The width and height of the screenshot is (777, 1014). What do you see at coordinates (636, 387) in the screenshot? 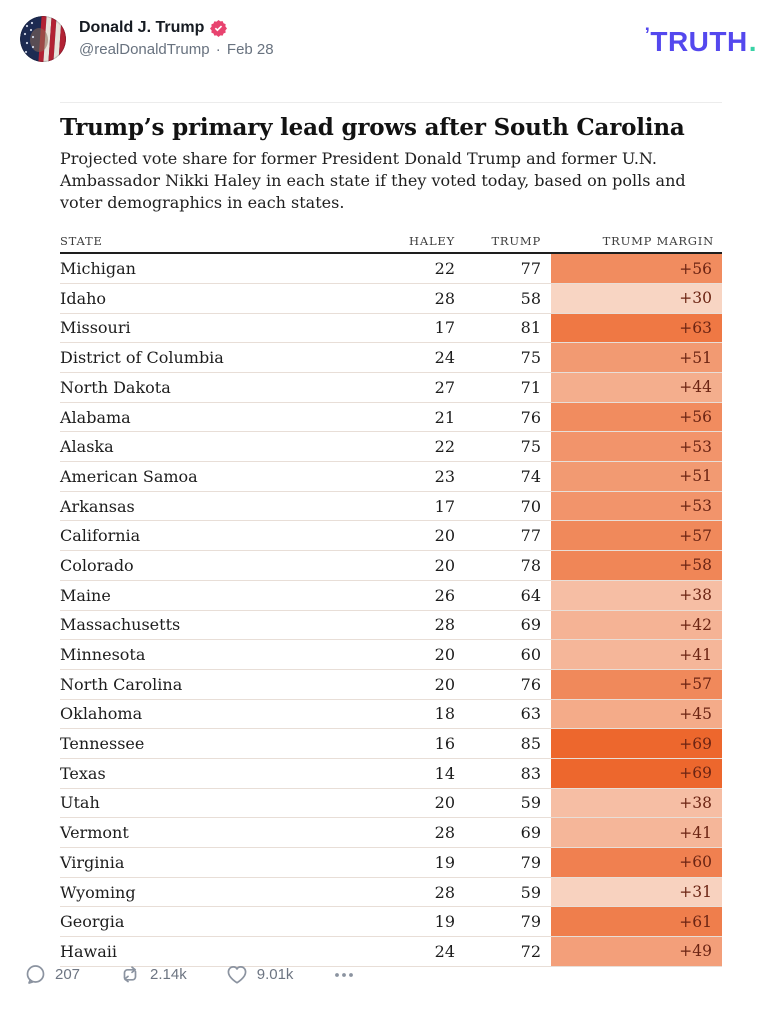
I see `margin-cell: +44` at bounding box center [636, 387].